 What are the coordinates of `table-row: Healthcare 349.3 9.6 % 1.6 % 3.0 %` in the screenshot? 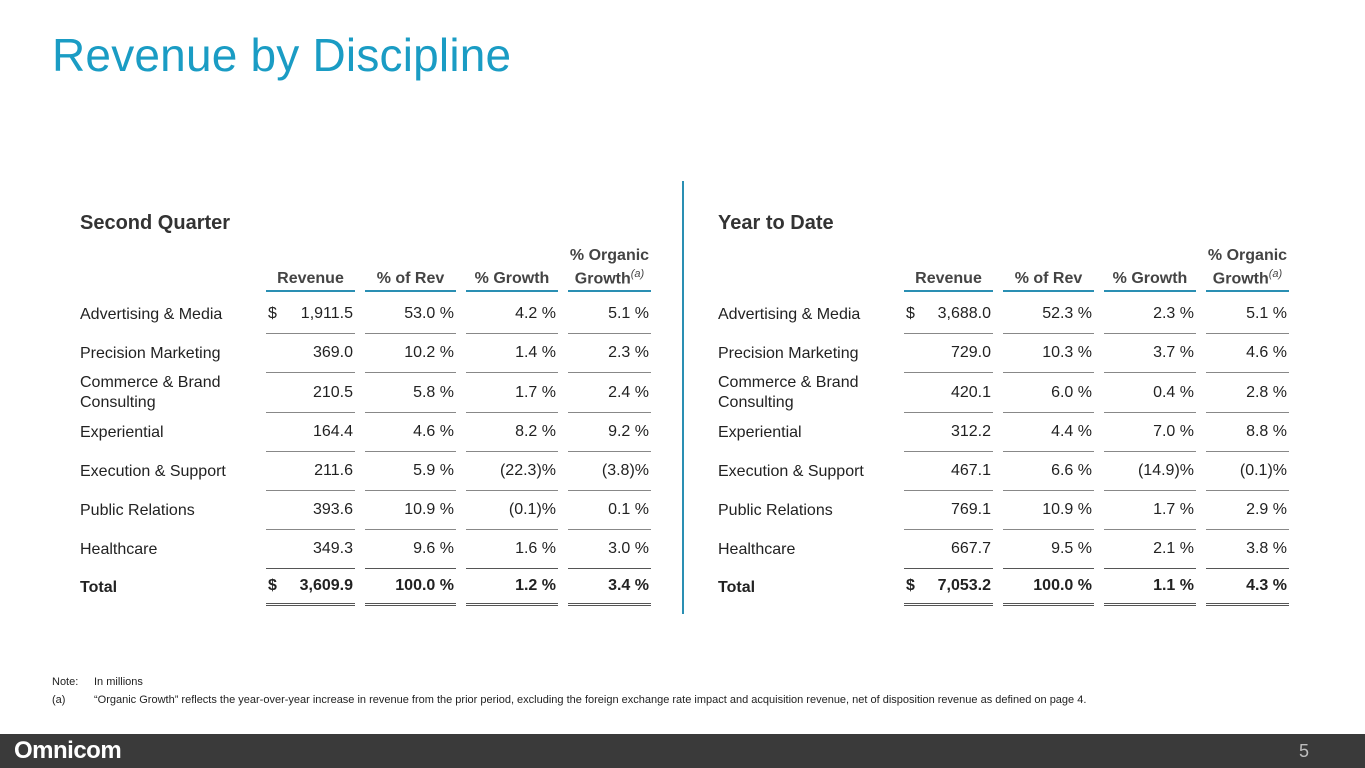 It's located at (365, 550).